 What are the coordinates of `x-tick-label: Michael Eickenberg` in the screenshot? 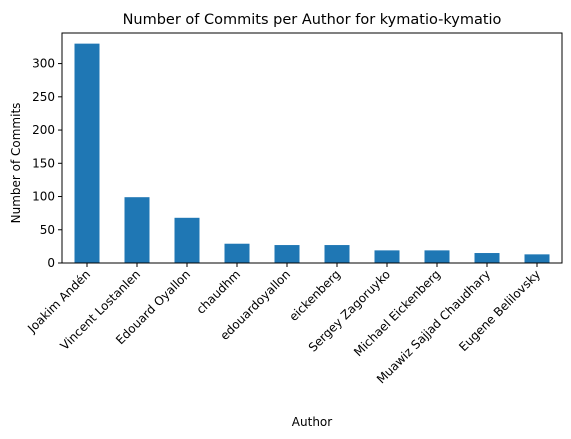 It's located at (397, 313).